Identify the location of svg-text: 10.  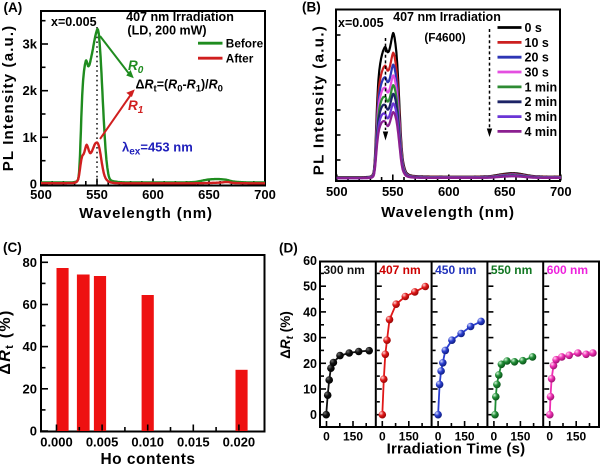
(310, 390).